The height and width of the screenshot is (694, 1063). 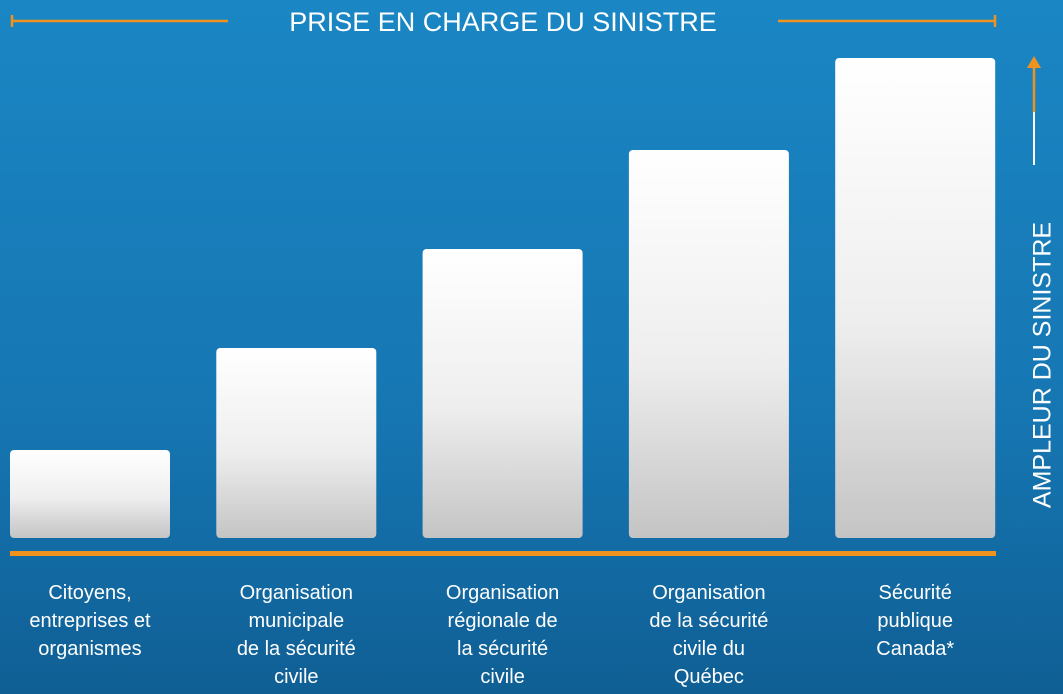 I want to click on level-label: Sécurité, so click(x=915, y=593).